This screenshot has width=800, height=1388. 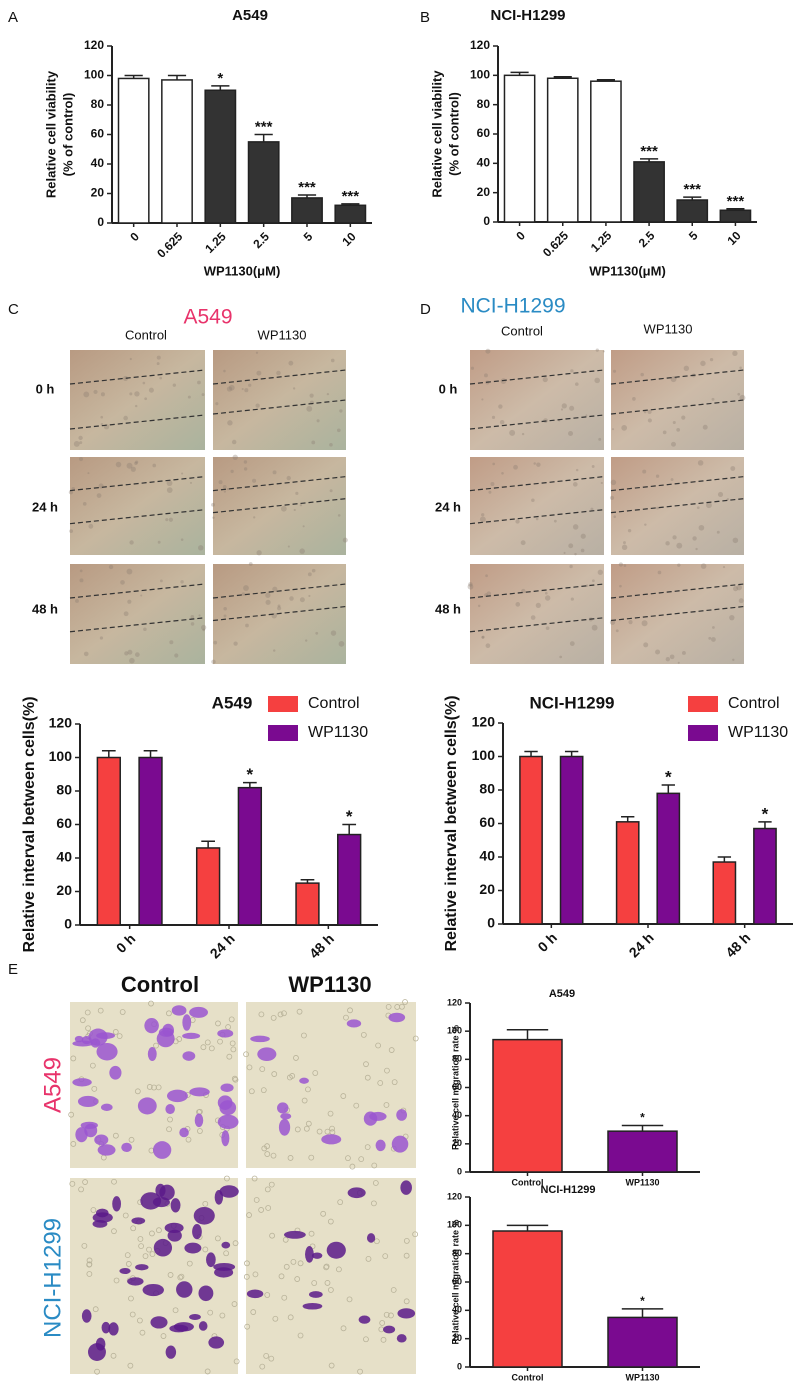 What do you see at coordinates (454, 1002) in the screenshot?
I see `y-tick-label: 120` at bounding box center [454, 1002].